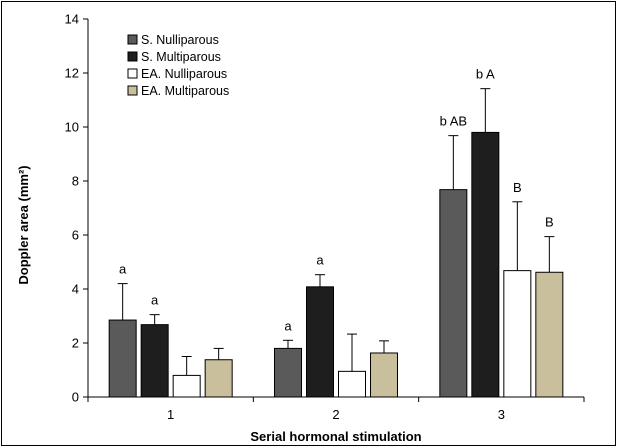 This screenshot has width=619, height=448. I want to click on significance-label: b AB, so click(453, 121).